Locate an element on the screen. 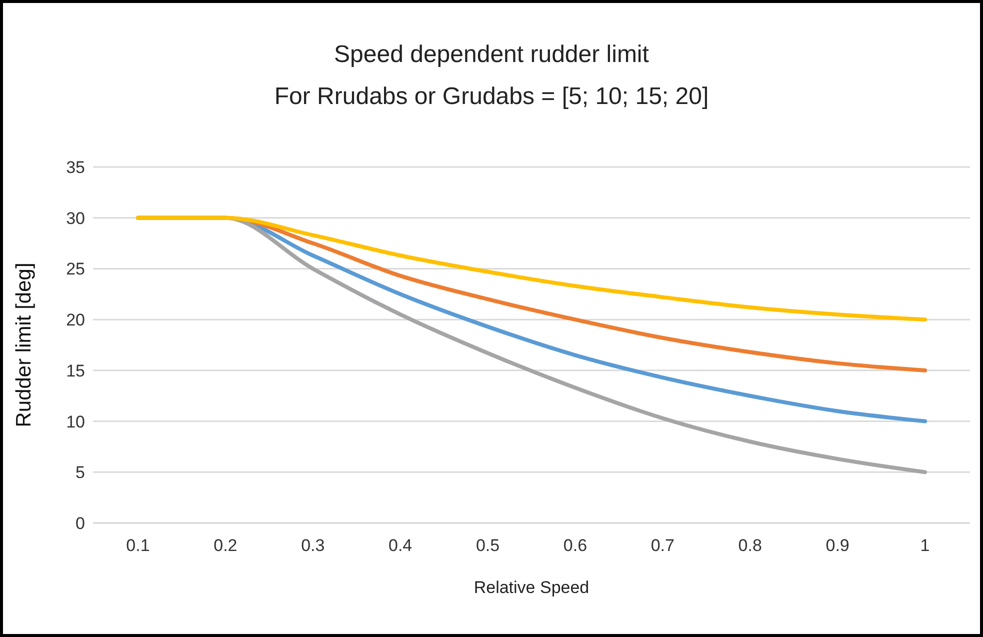 The width and height of the screenshot is (983, 637). x-tick-label: 0.8 is located at coordinates (750, 546).